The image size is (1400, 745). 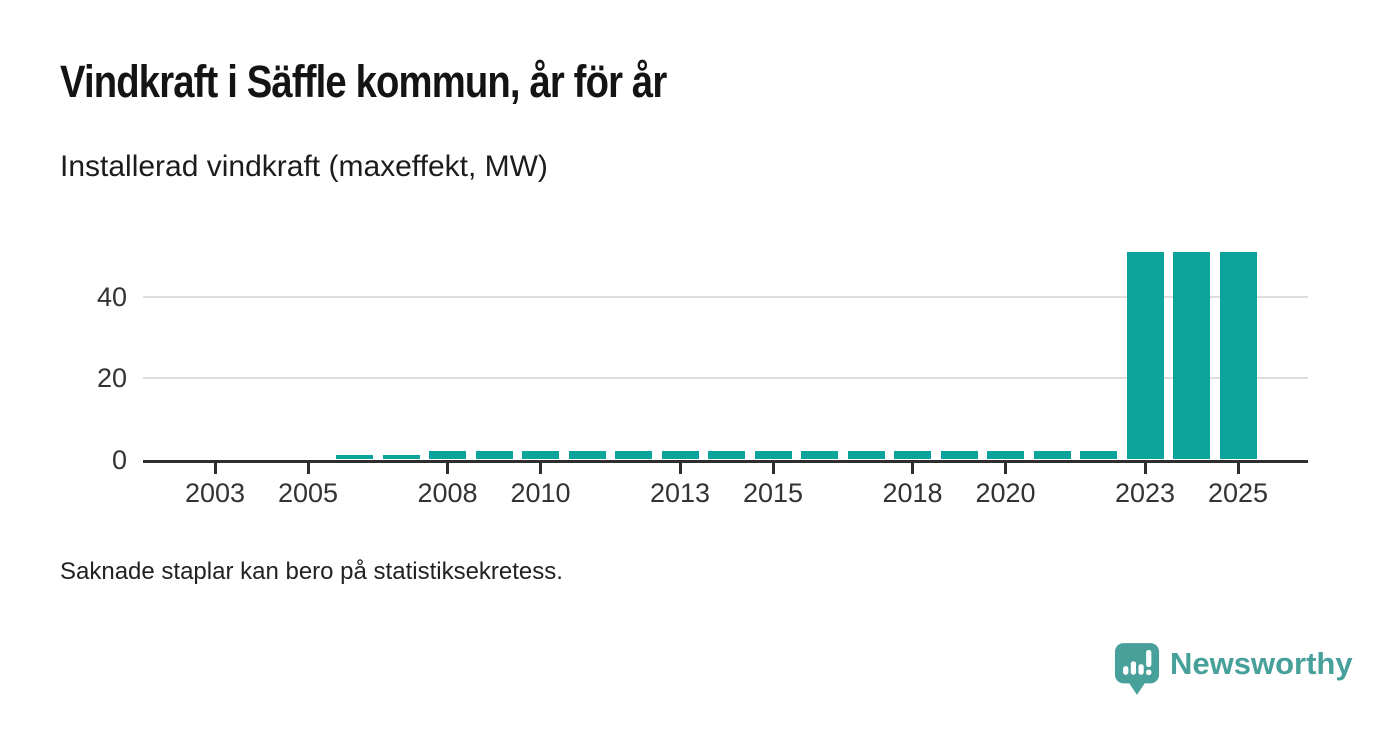 I want to click on y-axis-label-0: 0, so click(x=119, y=459).